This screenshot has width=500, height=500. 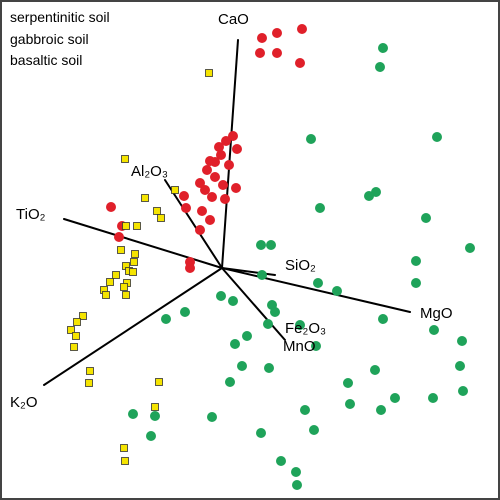 I want to click on vector-label-sio2: SiO₂, so click(x=300, y=265).